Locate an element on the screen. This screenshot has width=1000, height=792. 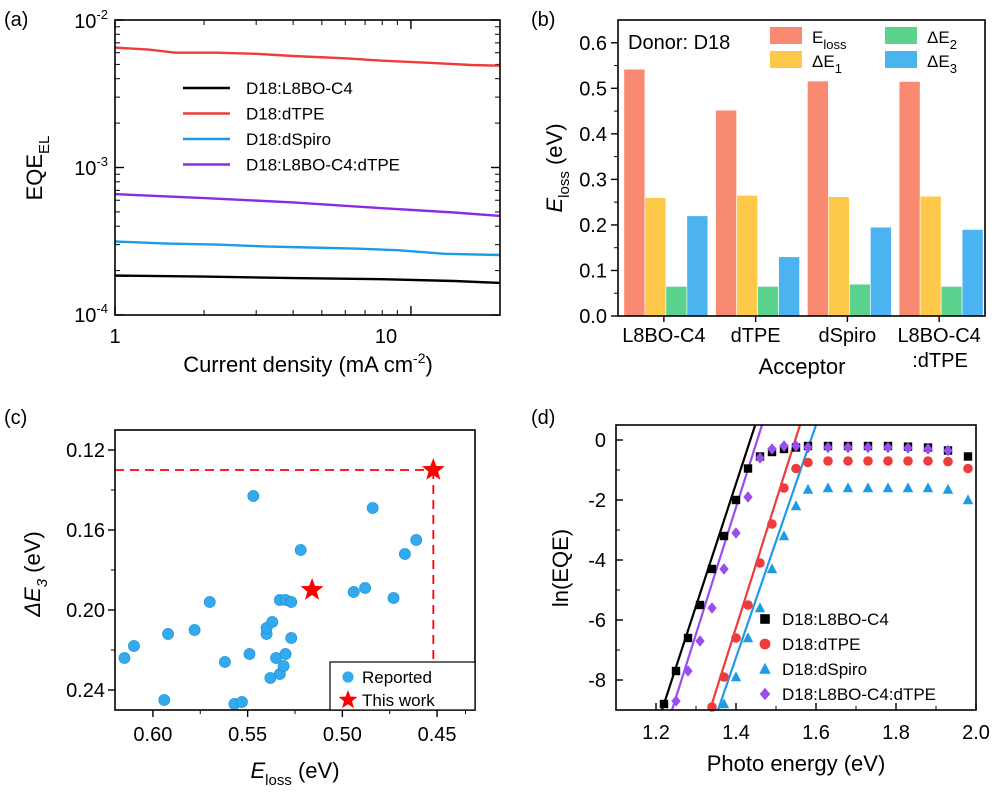
panel-d-xtick-label: 2.0 is located at coordinates (976, 733).